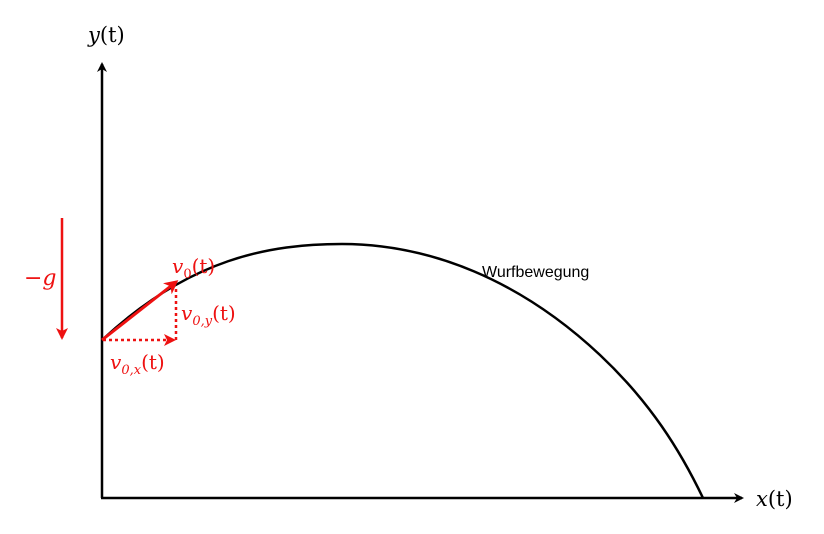 The width and height of the screenshot is (824, 534). What do you see at coordinates (40, 278) in the screenshot?
I see `gravity-label: −g` at bounding box center [40, 278].